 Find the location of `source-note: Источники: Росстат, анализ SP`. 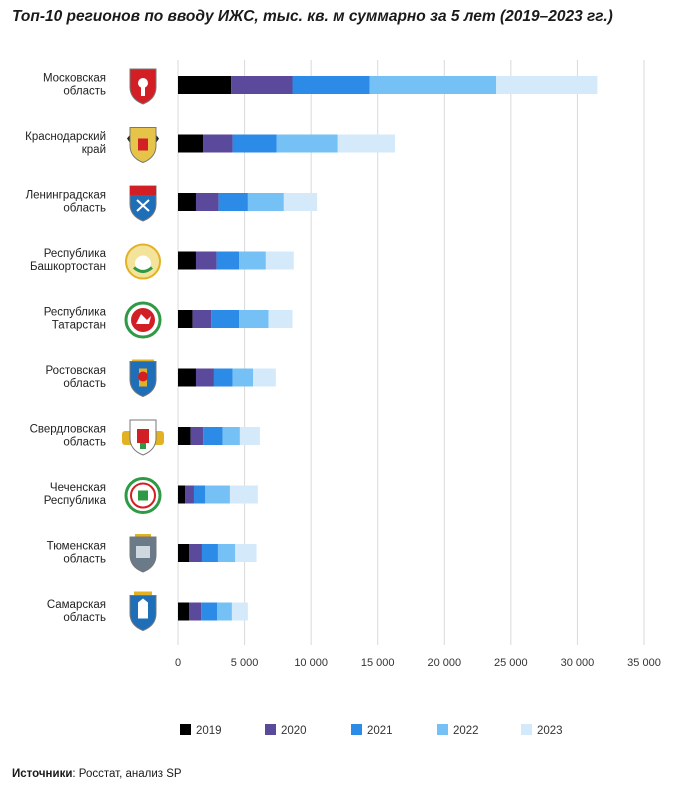

source-note: Источники: Росстат, анализ SP is located at coordinates (97, 774).